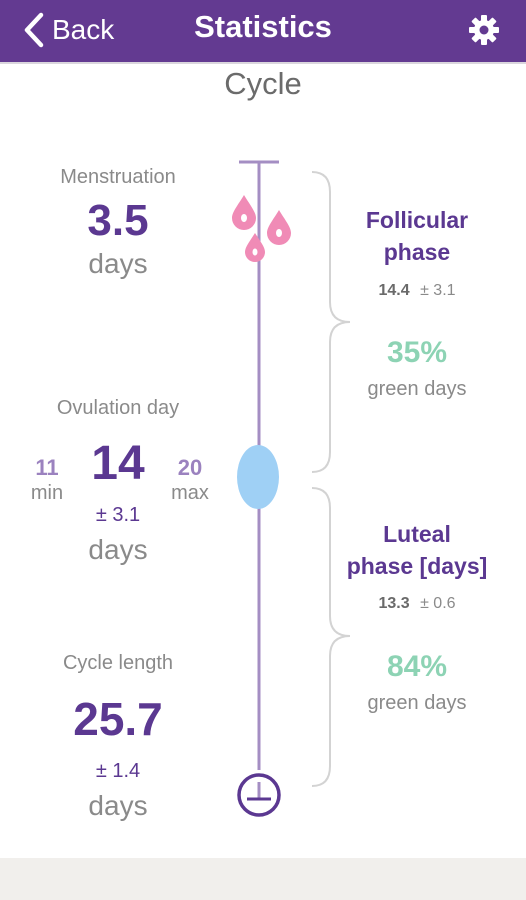 This screenshot has height=900, width=526. What do you see at coordinates (118, 663) in the screenshot?
I see `cycle-length-label: Cycle length` at bounding box center [118, 663].